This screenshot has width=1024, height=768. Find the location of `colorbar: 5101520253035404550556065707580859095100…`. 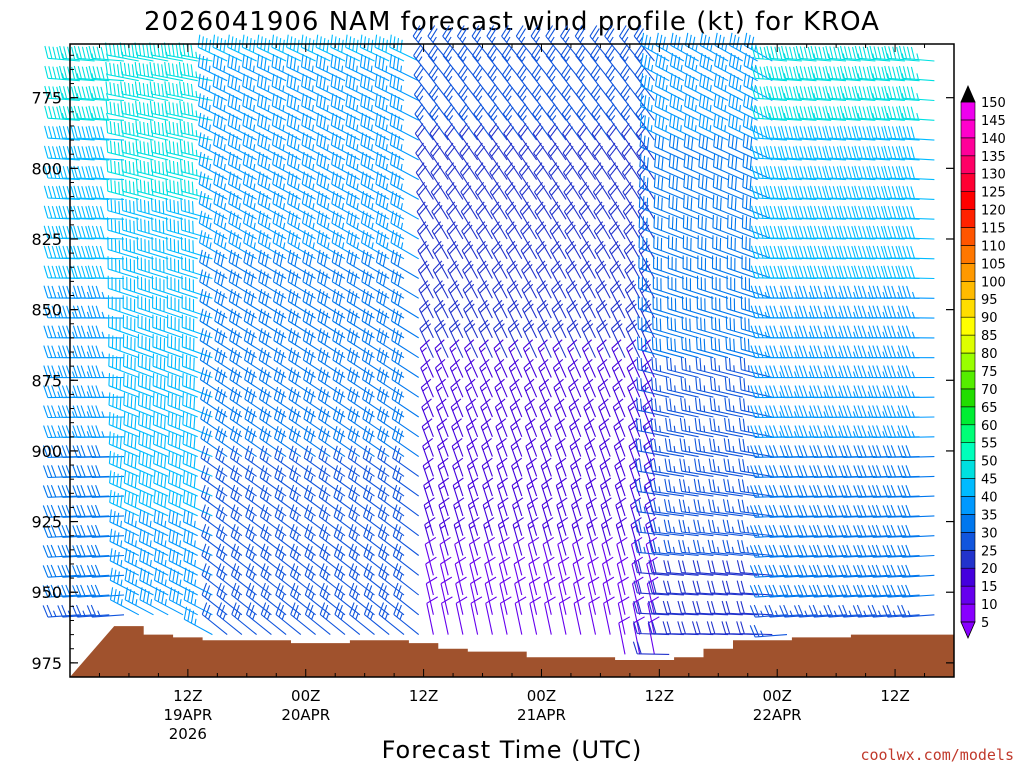

colorbar: 5101520253035404550556065707580859095100… is located at coordinates (983, 362).